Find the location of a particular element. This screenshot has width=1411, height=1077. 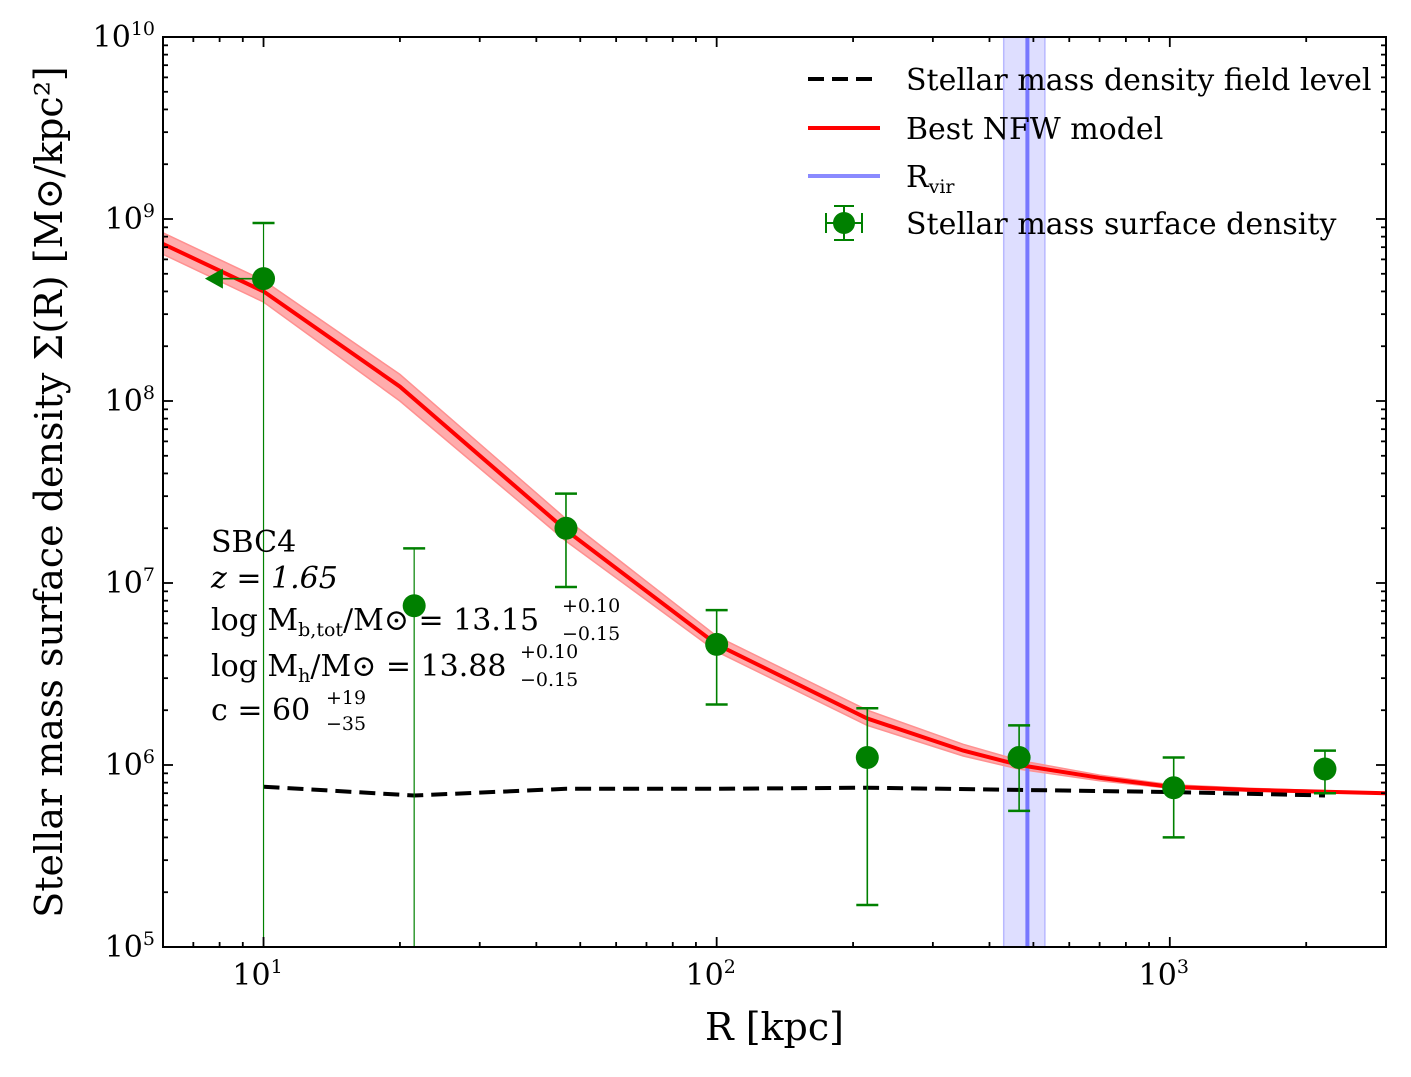

y-tick-label: 10¹⁰ is located at coordinates (124, 36).